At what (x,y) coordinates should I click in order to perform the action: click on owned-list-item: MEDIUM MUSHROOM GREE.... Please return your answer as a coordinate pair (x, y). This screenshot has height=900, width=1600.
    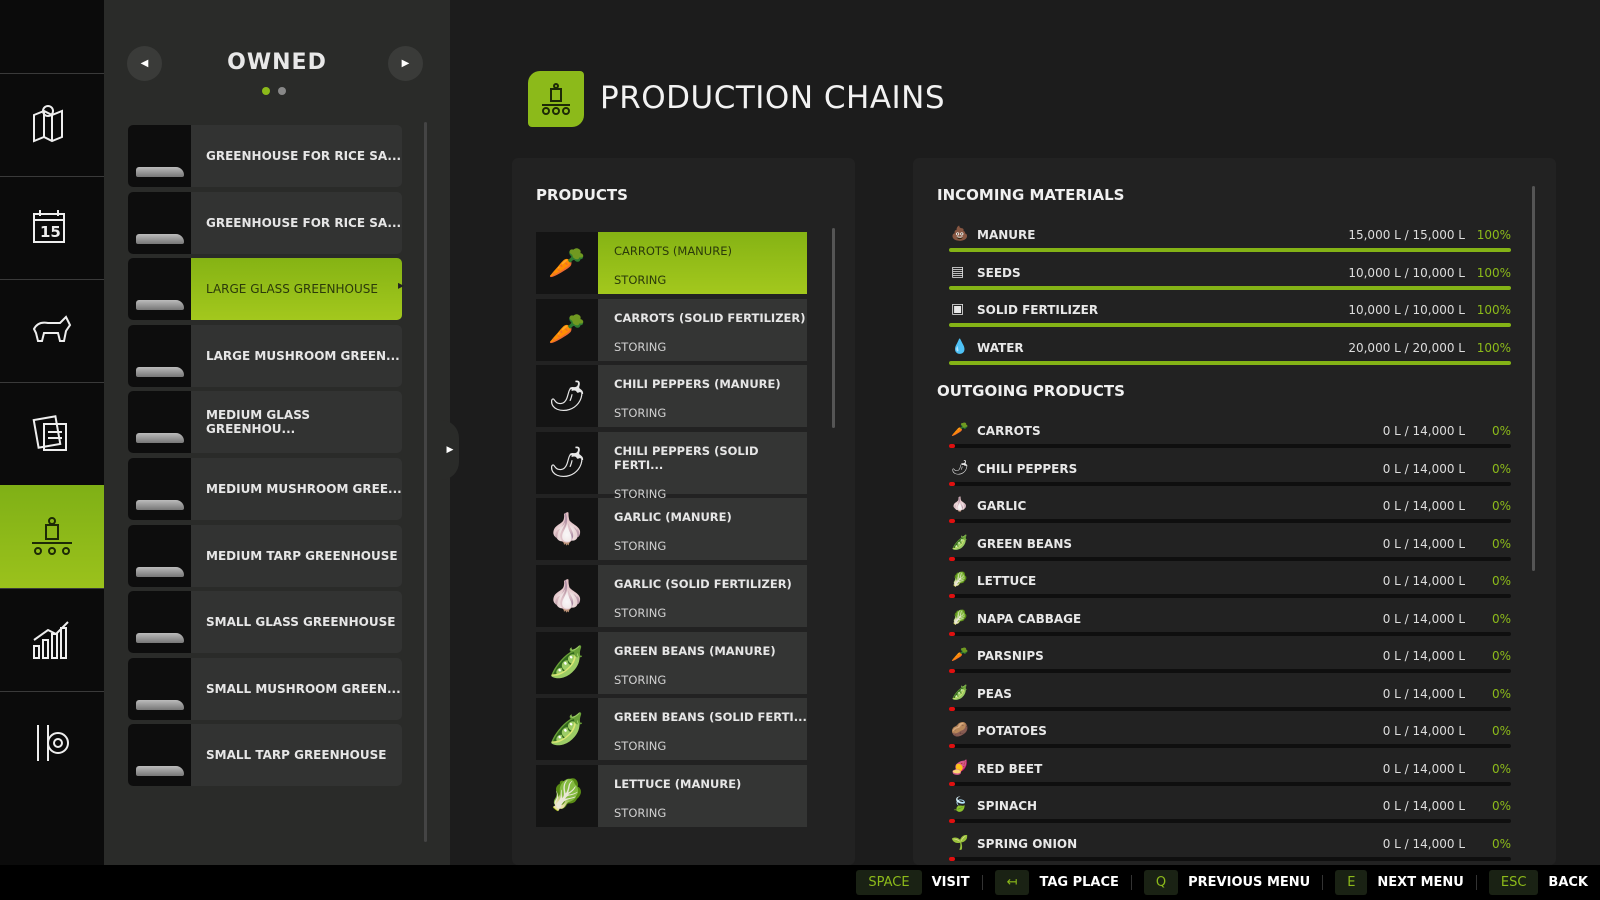
    Looking at the image, I should click on (265, 488).